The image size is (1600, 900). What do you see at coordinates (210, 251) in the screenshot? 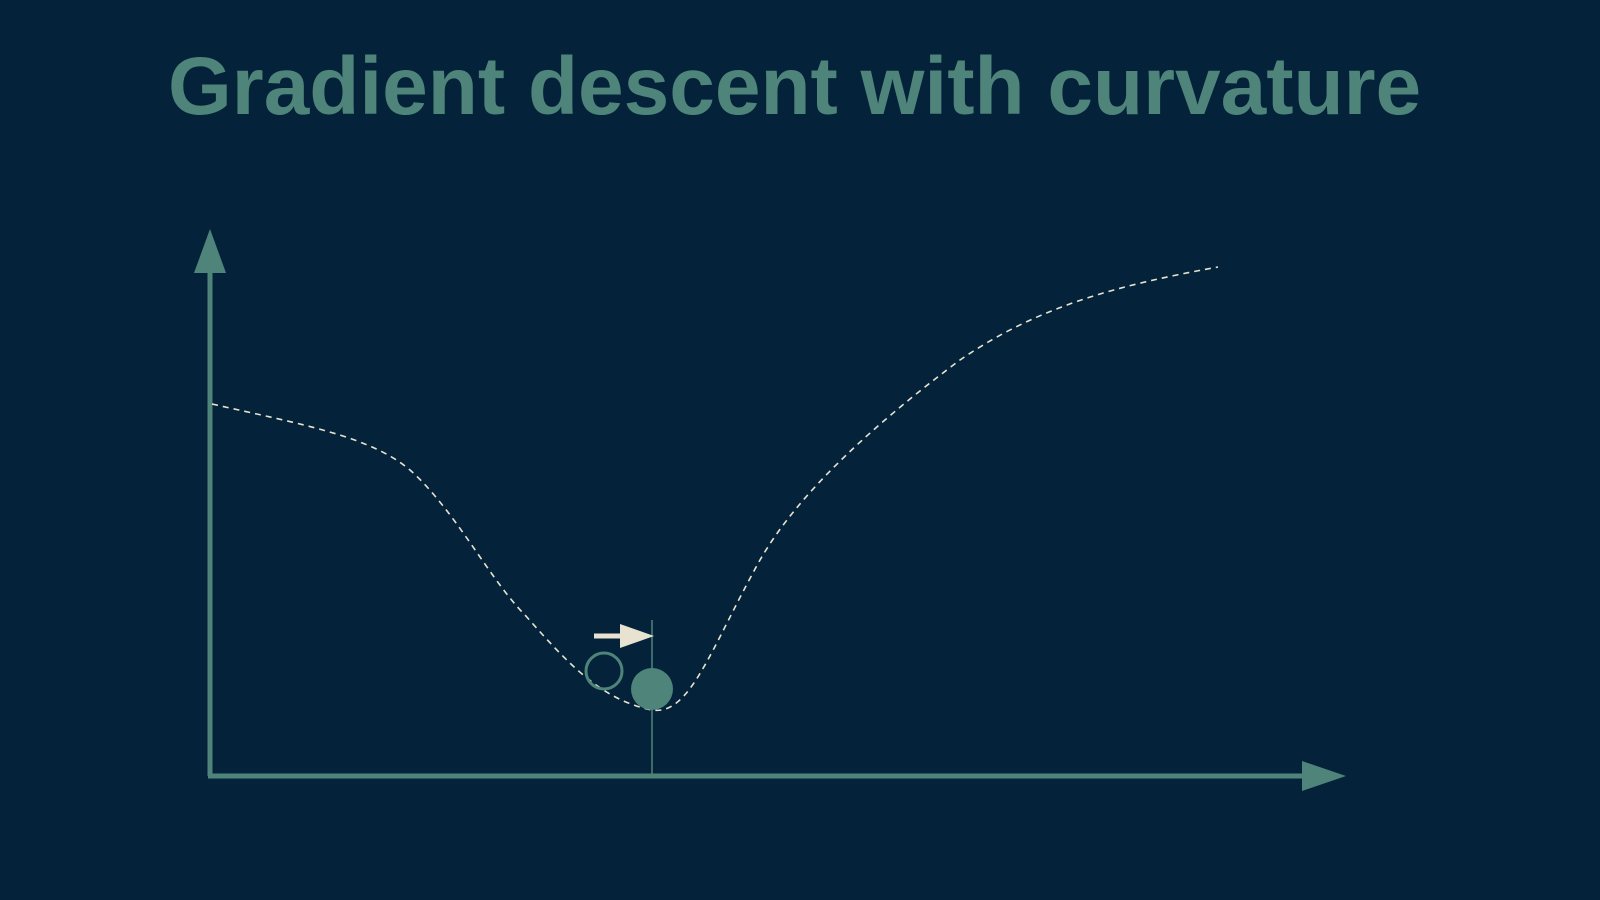
I see `y-axis-arrowhead` at bounding box center [210, 251].